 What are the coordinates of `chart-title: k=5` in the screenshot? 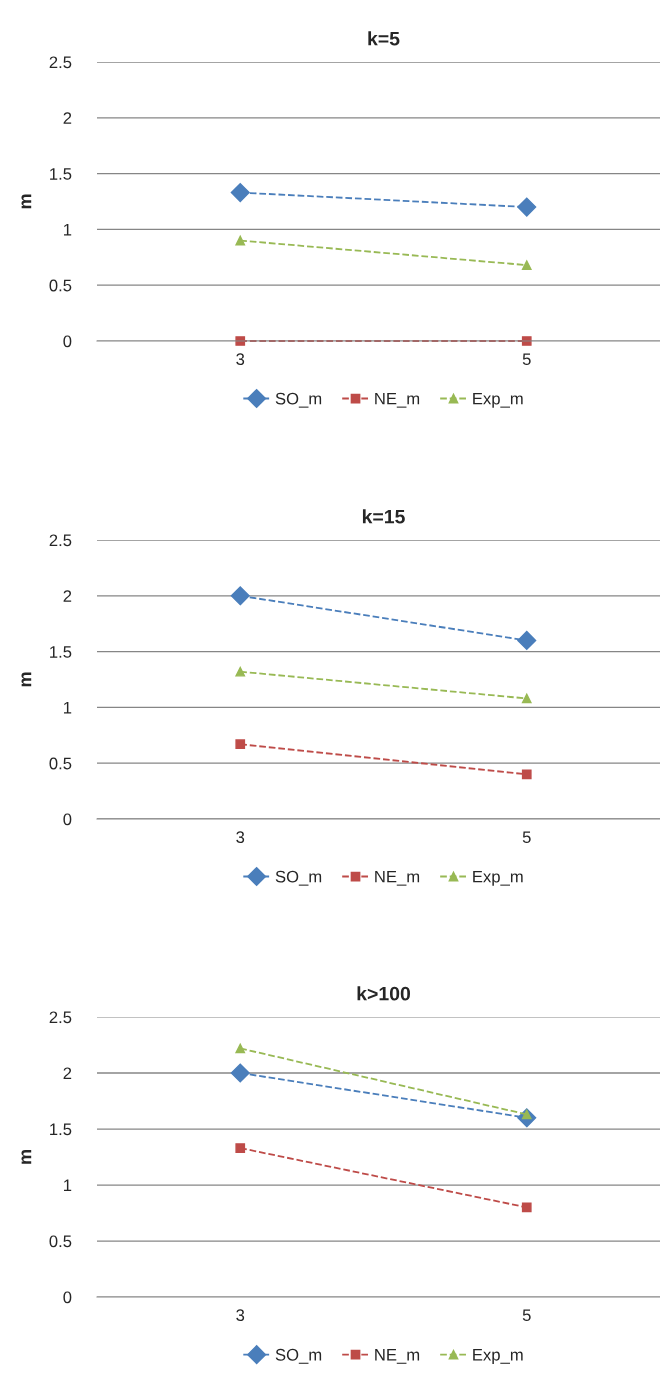 It's located at (384, 38).